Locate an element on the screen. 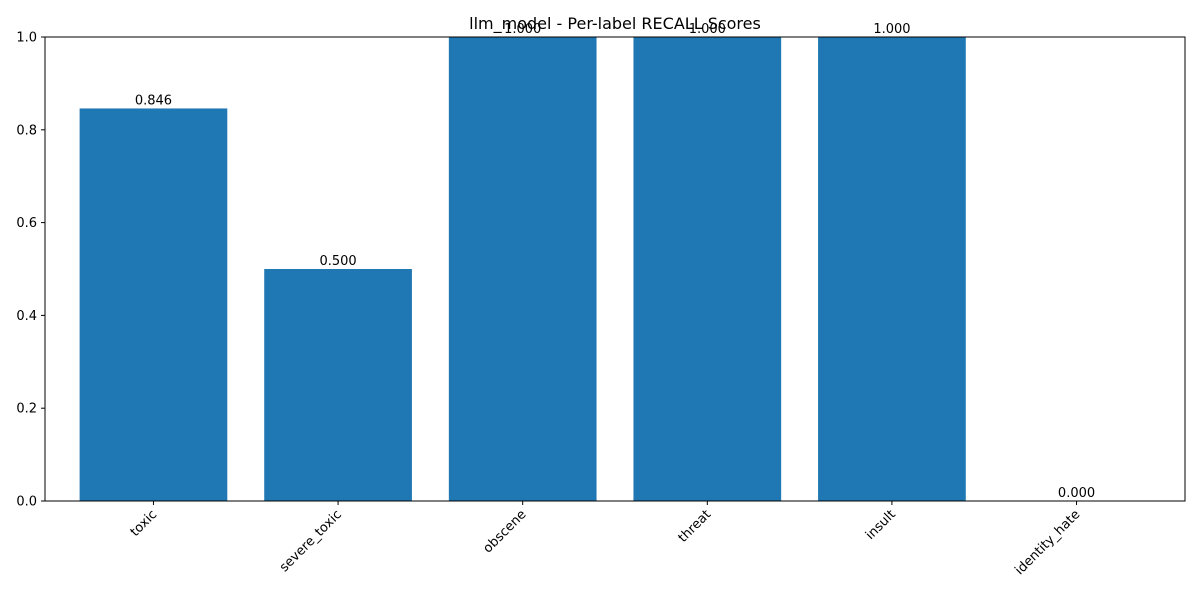 Image resolution: width=1200 pixels, height=600 pixels. x-tick-label-threat: threat is located at coordinates (695, 526).